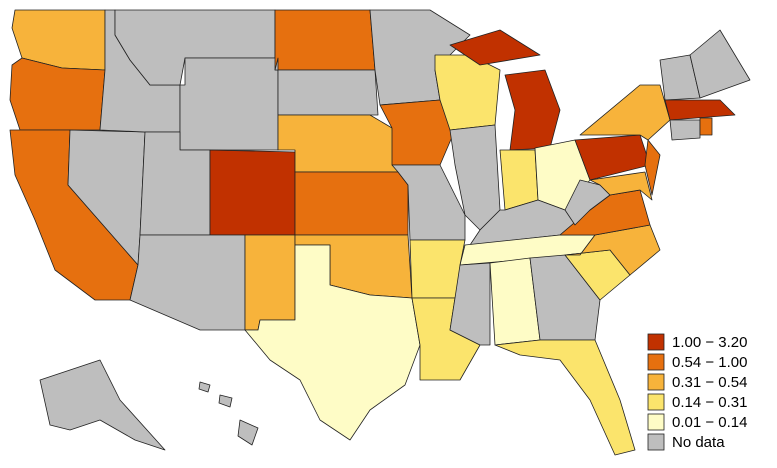  I want to click on legend-label: 1.00 − 3.20, so click(709, 342).